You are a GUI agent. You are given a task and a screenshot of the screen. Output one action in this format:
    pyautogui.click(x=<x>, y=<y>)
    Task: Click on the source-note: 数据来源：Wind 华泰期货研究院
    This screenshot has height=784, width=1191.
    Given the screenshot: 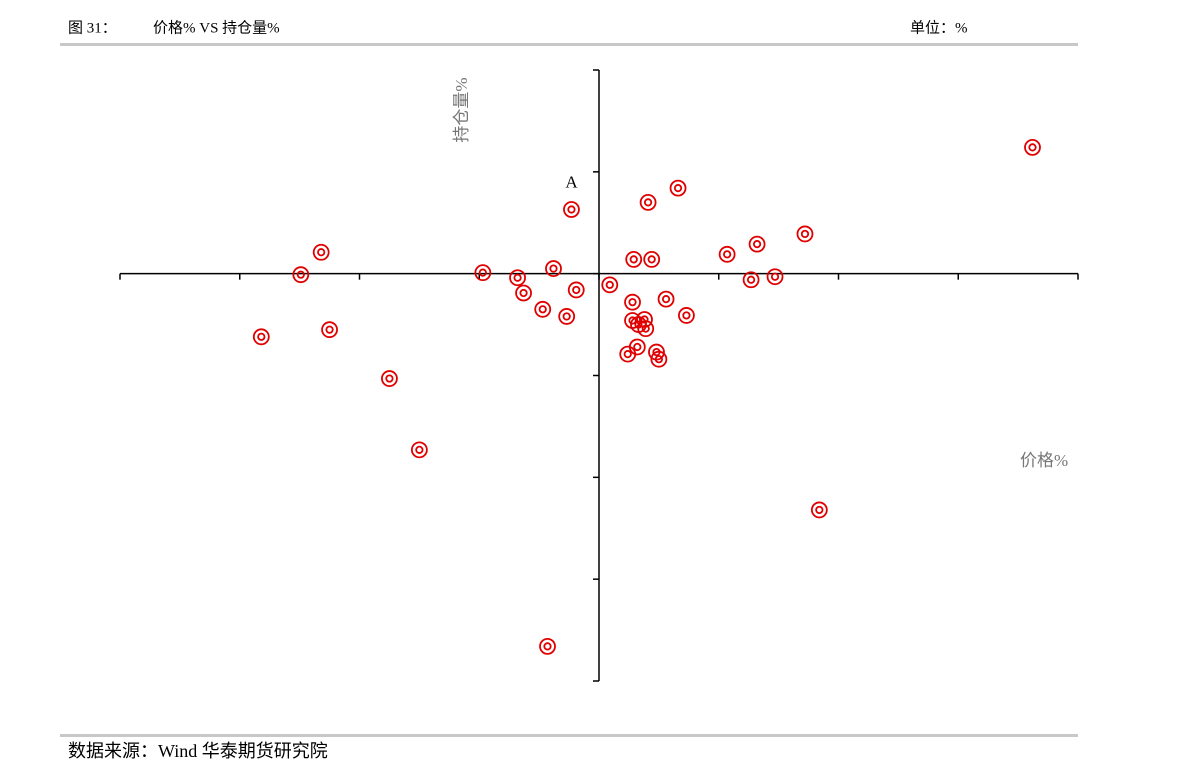 What is the action you would take?
    pyautogui.click(x=198, y=751)
    